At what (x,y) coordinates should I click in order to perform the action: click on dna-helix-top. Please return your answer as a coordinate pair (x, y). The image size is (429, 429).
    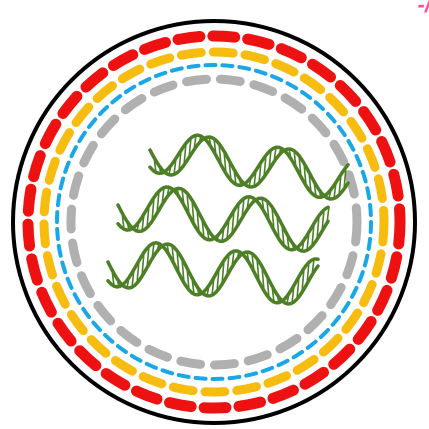
    Looking at the image, I should click on (249, 167).